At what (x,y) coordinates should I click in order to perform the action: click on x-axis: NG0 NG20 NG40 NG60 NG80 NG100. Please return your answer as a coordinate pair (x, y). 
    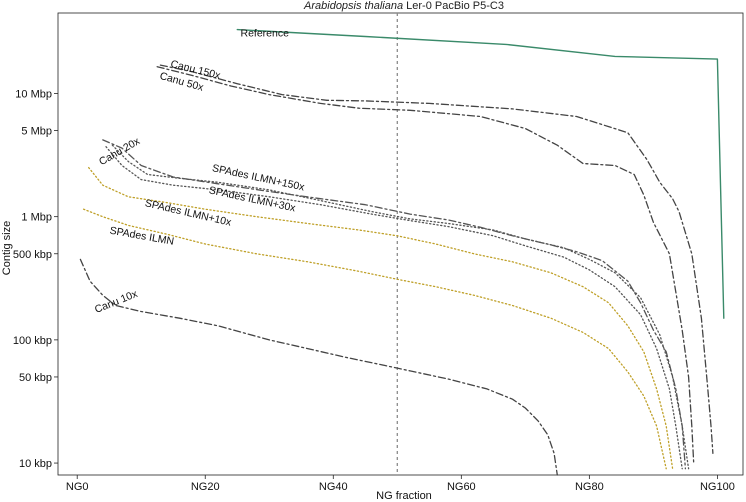
    Looking at the image, I should click on (400, 484).